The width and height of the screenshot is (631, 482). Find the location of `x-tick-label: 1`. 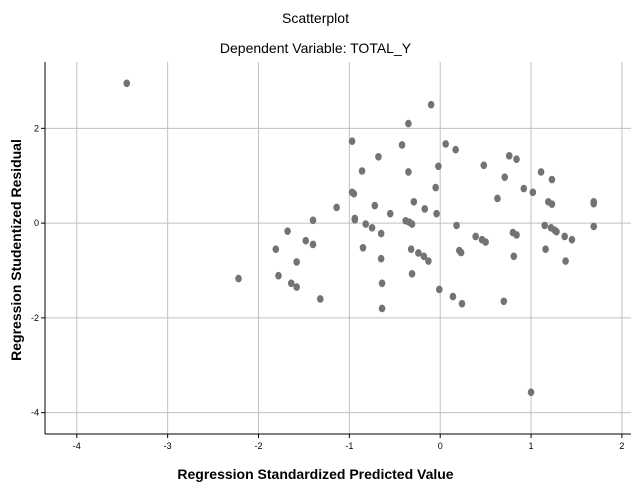

x-tick-label: 1 is located at coordinates (531, 446).